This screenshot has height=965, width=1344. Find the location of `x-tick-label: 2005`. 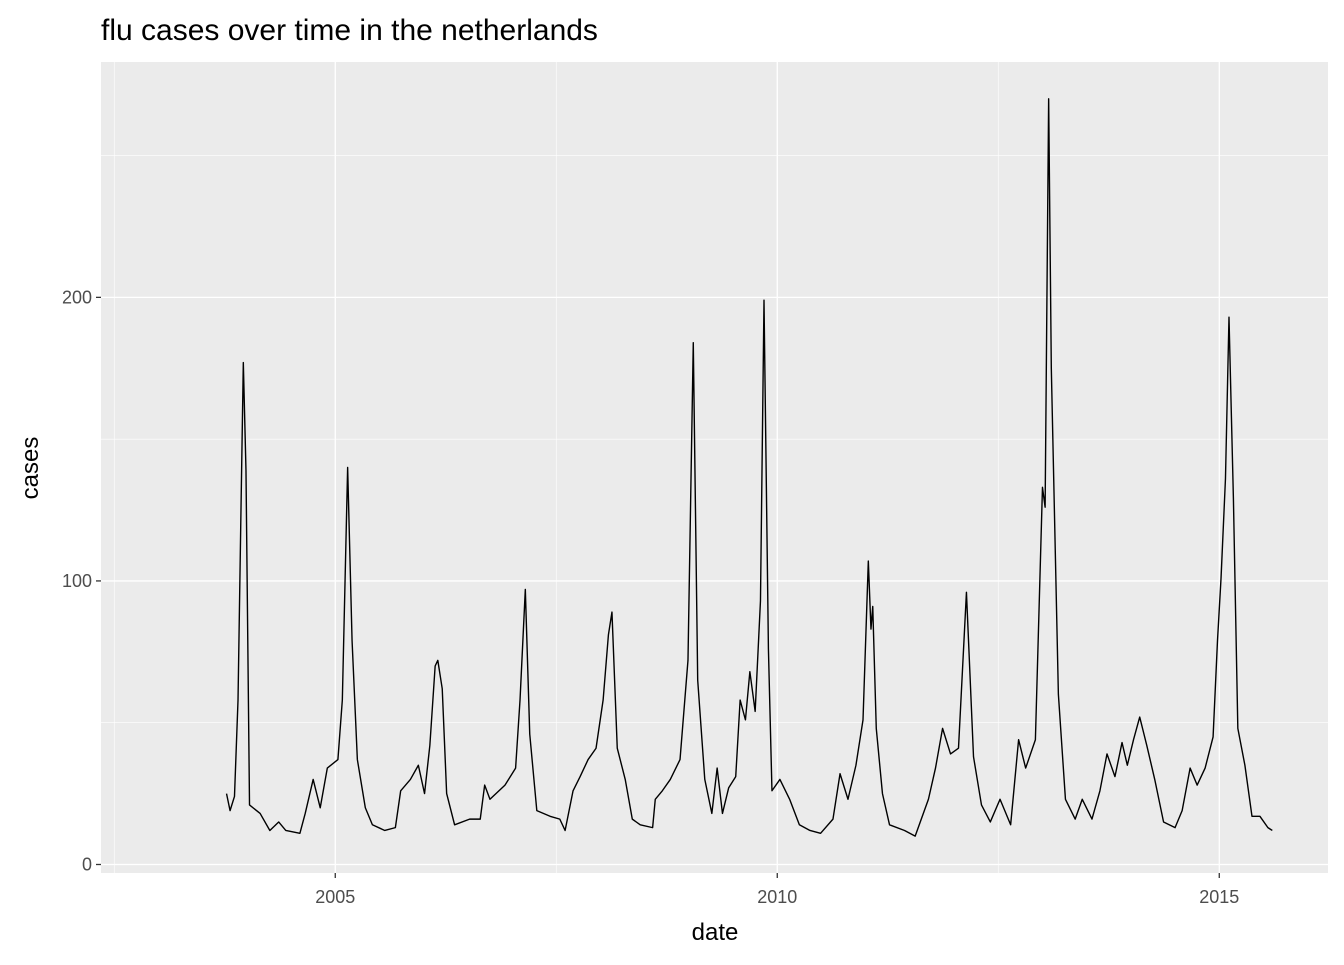

x-tick-label: 2005 is located at coordinates (335, 897).